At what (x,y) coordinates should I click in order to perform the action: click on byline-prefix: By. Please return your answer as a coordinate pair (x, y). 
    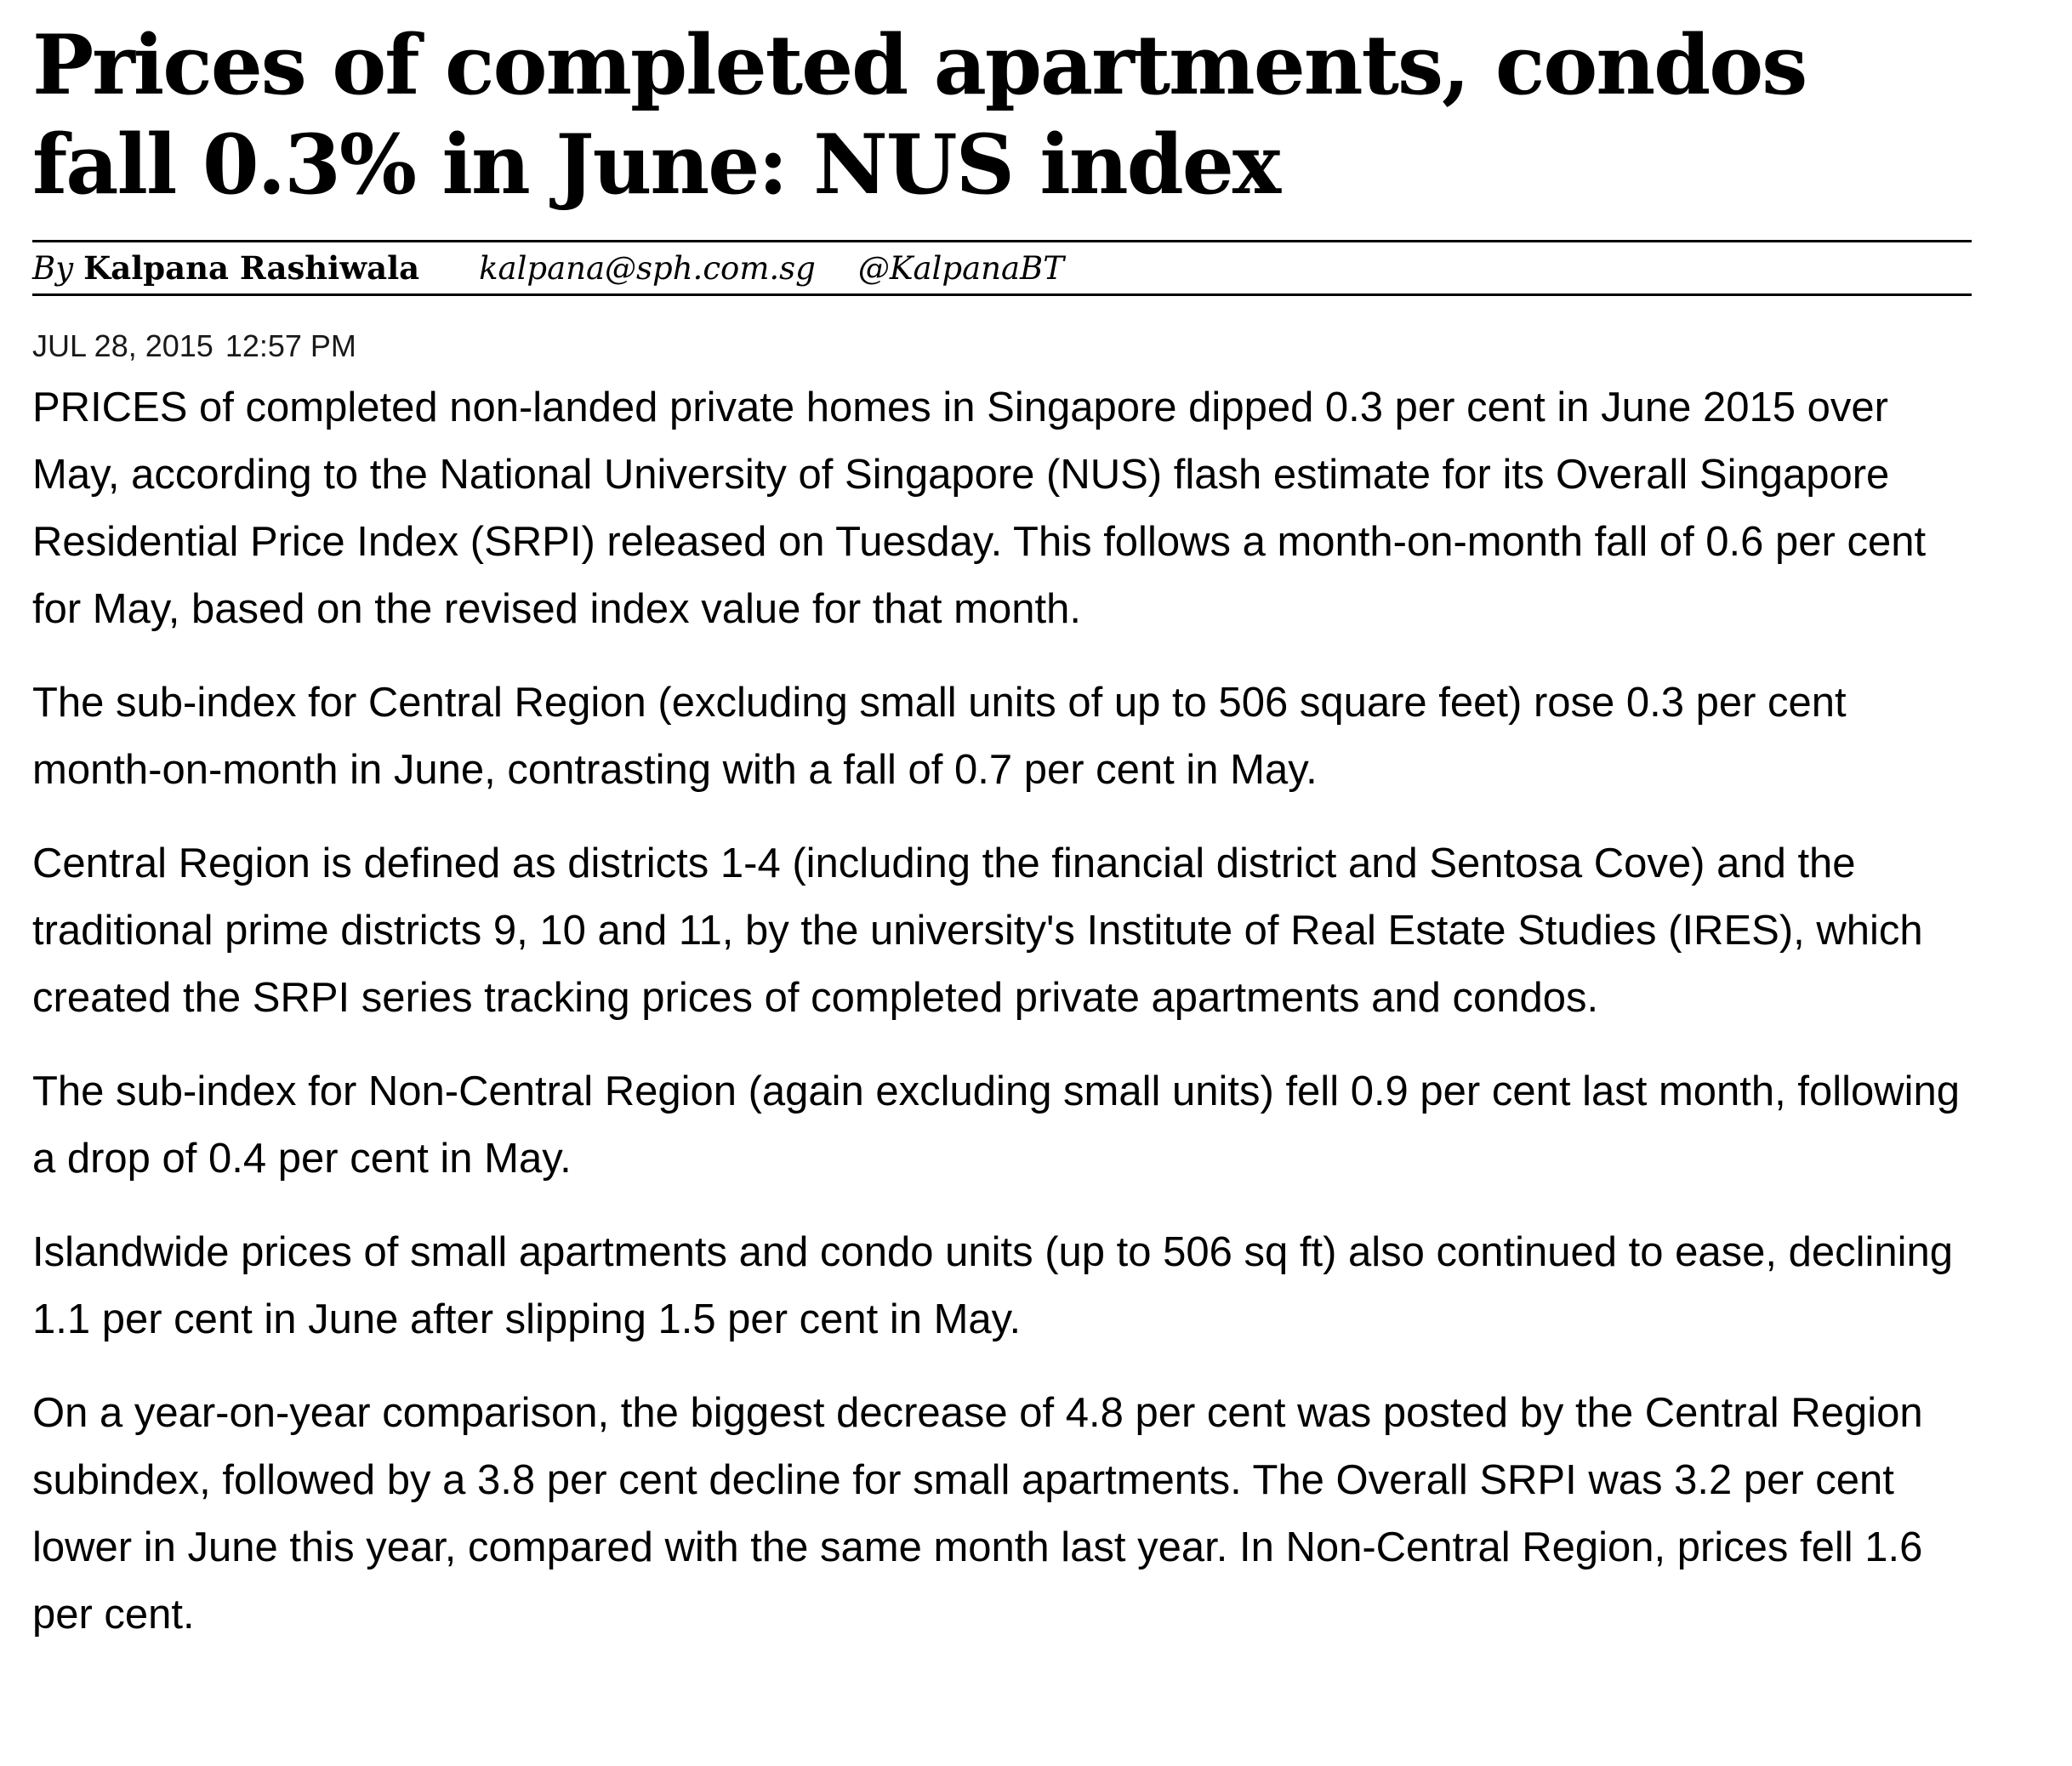
    Looking at the image, I should click on (53, 268).